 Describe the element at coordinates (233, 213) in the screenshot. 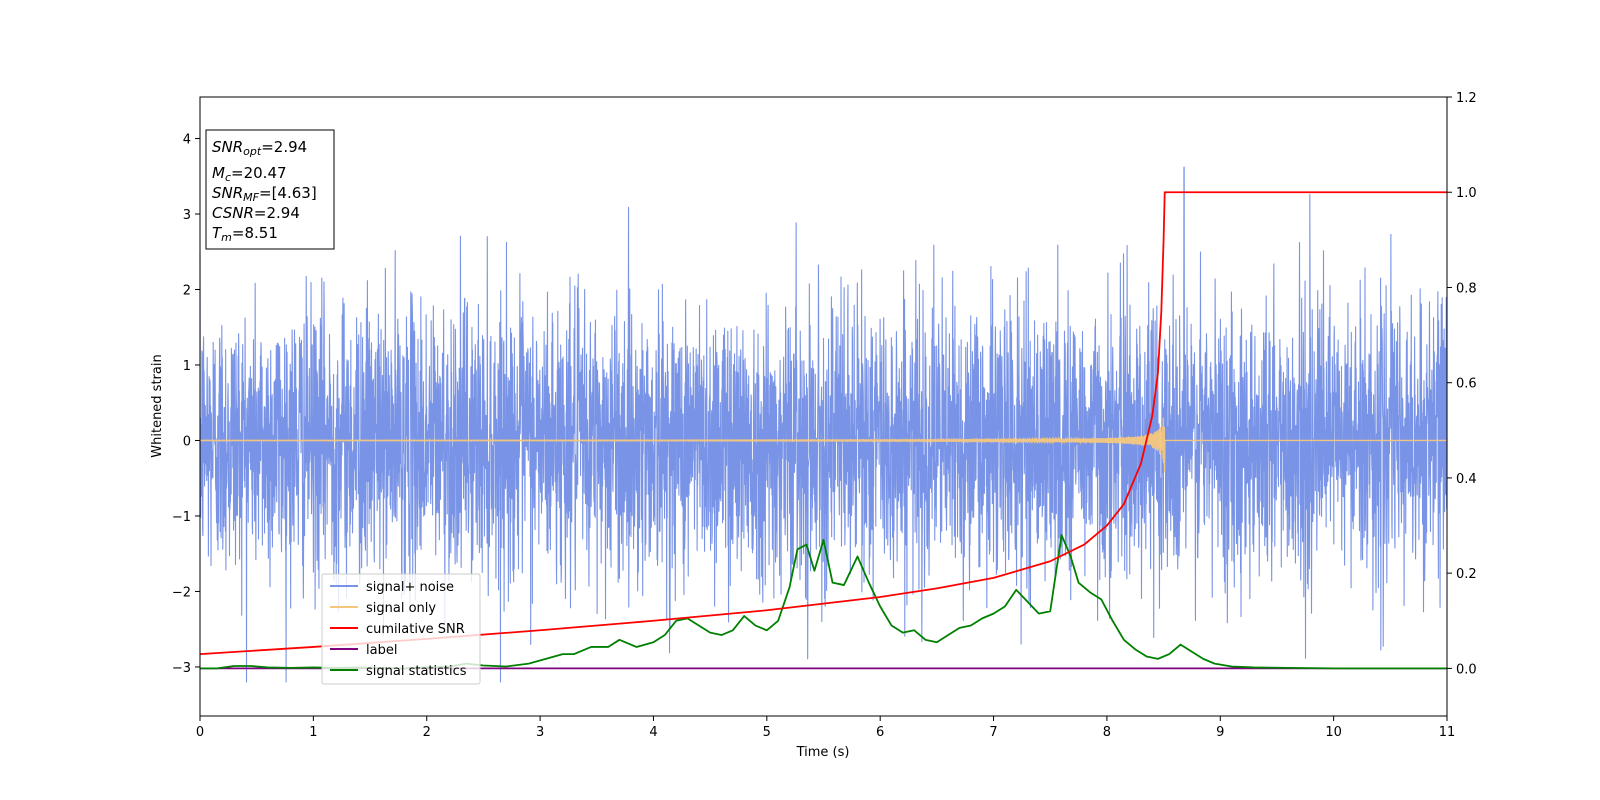

I see `annotation-csnr-symbol: CSNR` at that location.